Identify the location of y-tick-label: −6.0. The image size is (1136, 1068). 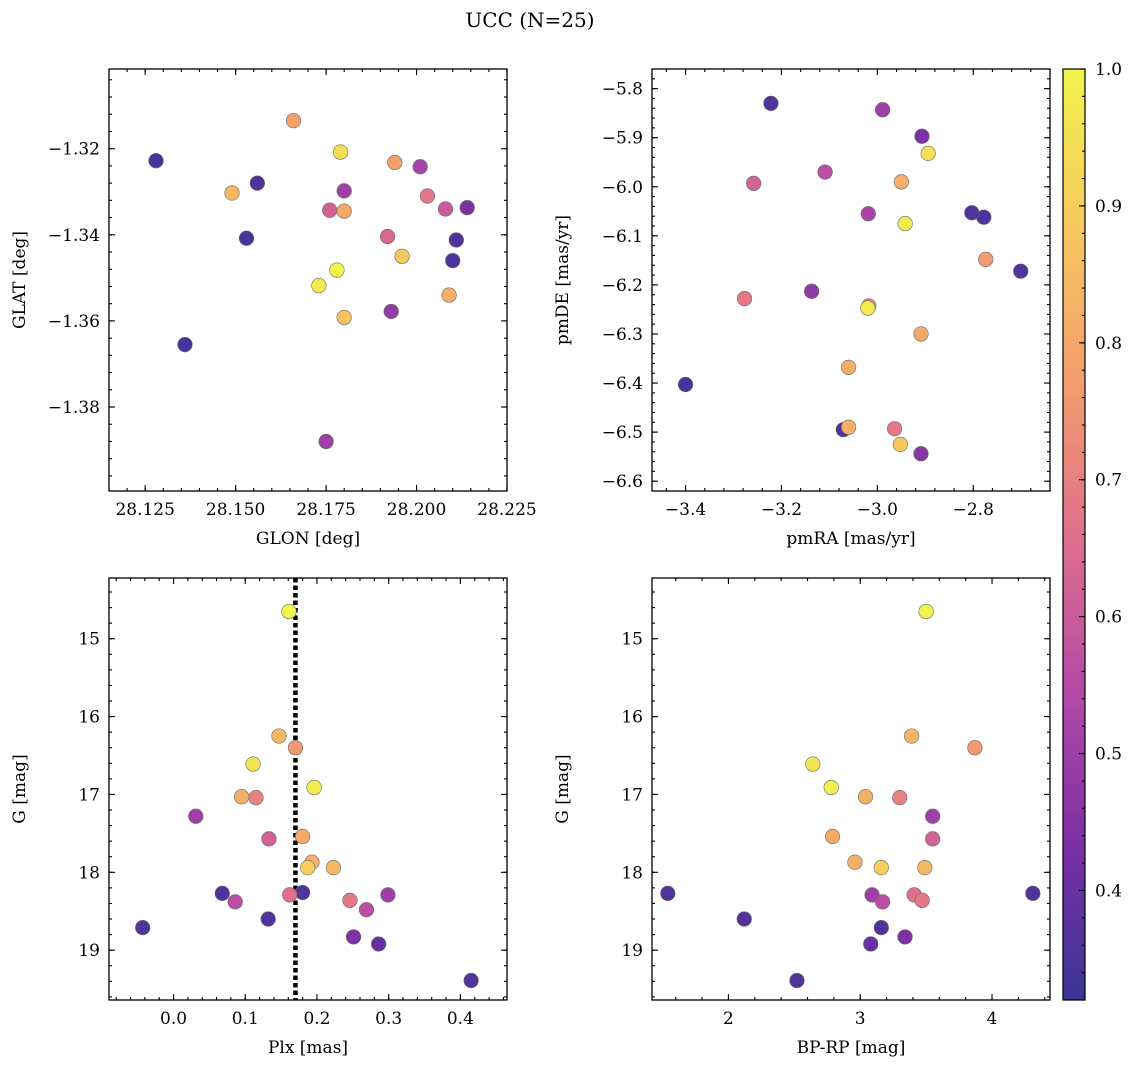
(622, 188).